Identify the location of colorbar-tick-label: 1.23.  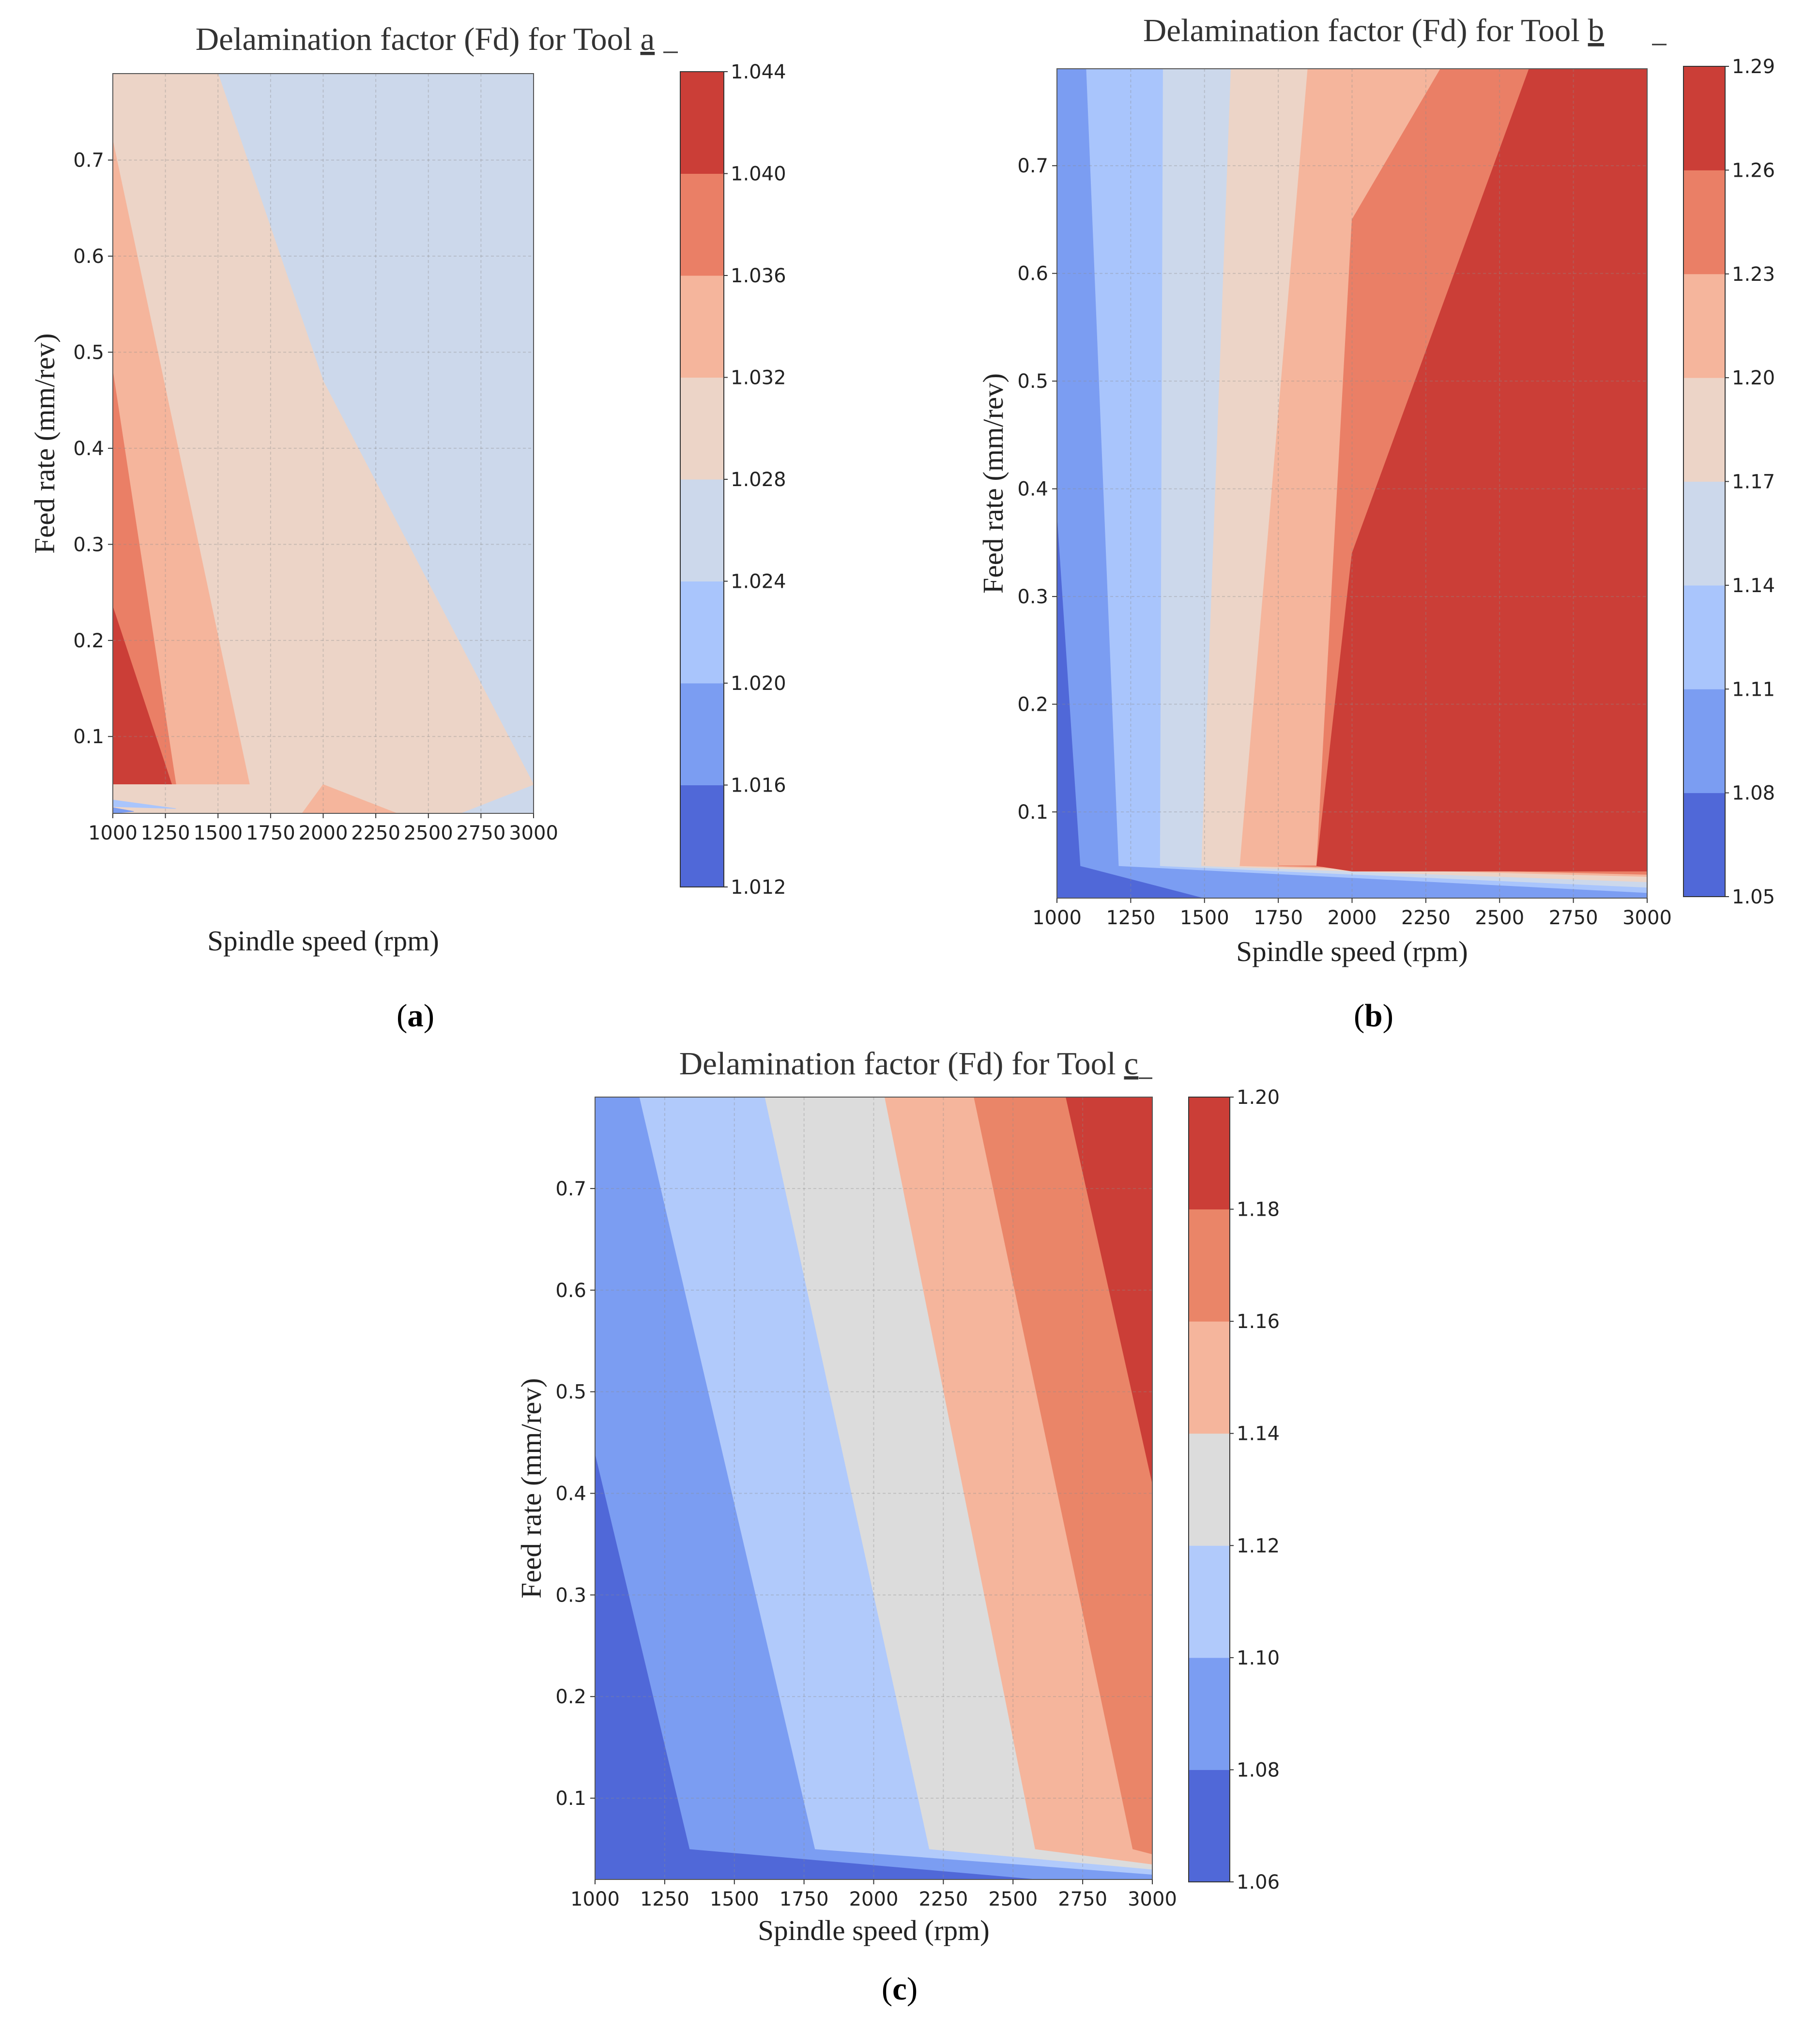
(1754, 275).